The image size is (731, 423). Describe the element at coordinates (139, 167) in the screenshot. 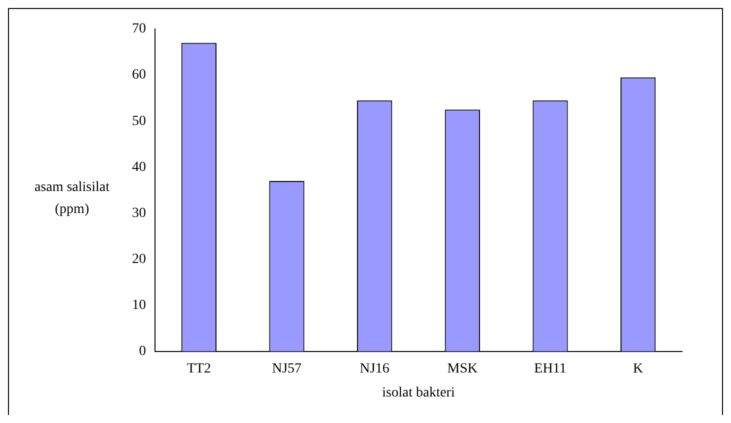

I see `y-tick-label: 40` at that location.